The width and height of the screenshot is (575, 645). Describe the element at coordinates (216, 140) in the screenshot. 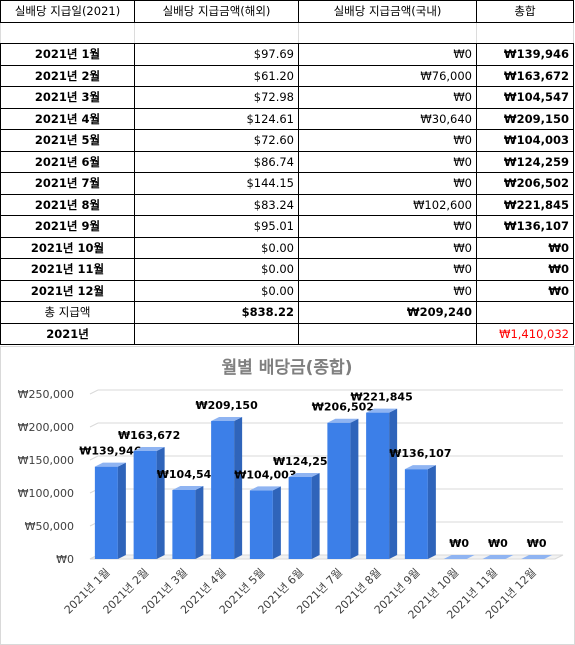

I see `row-overseas-cell: $72.60` at that location.